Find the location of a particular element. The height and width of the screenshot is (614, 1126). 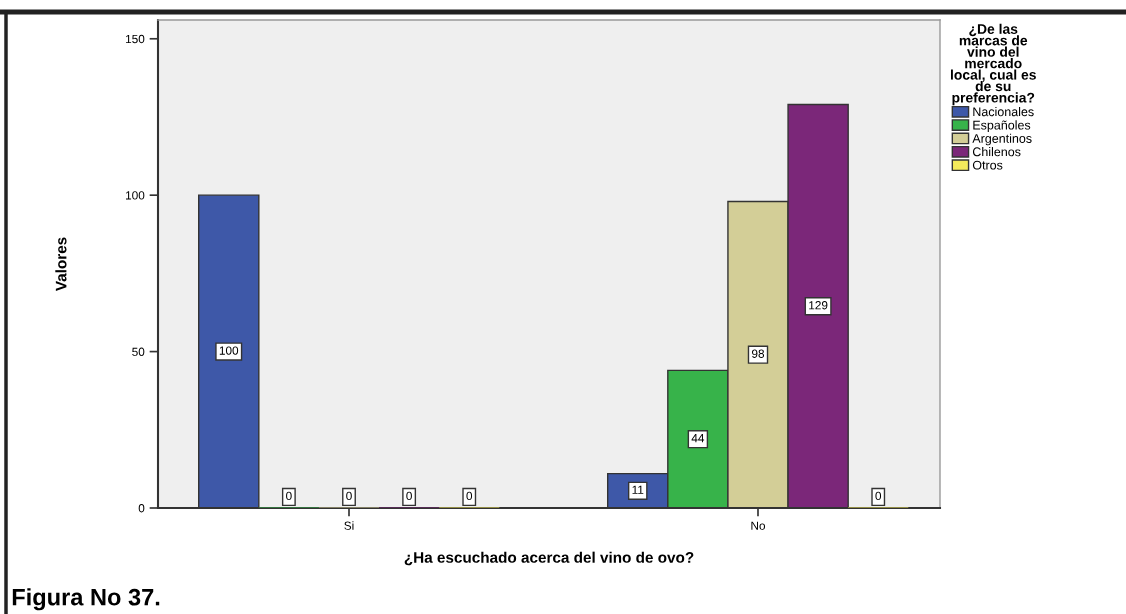

x-axis-title: ¿Ha escuchado acerca del vino de ovo? is located at coordinates (549, 558).